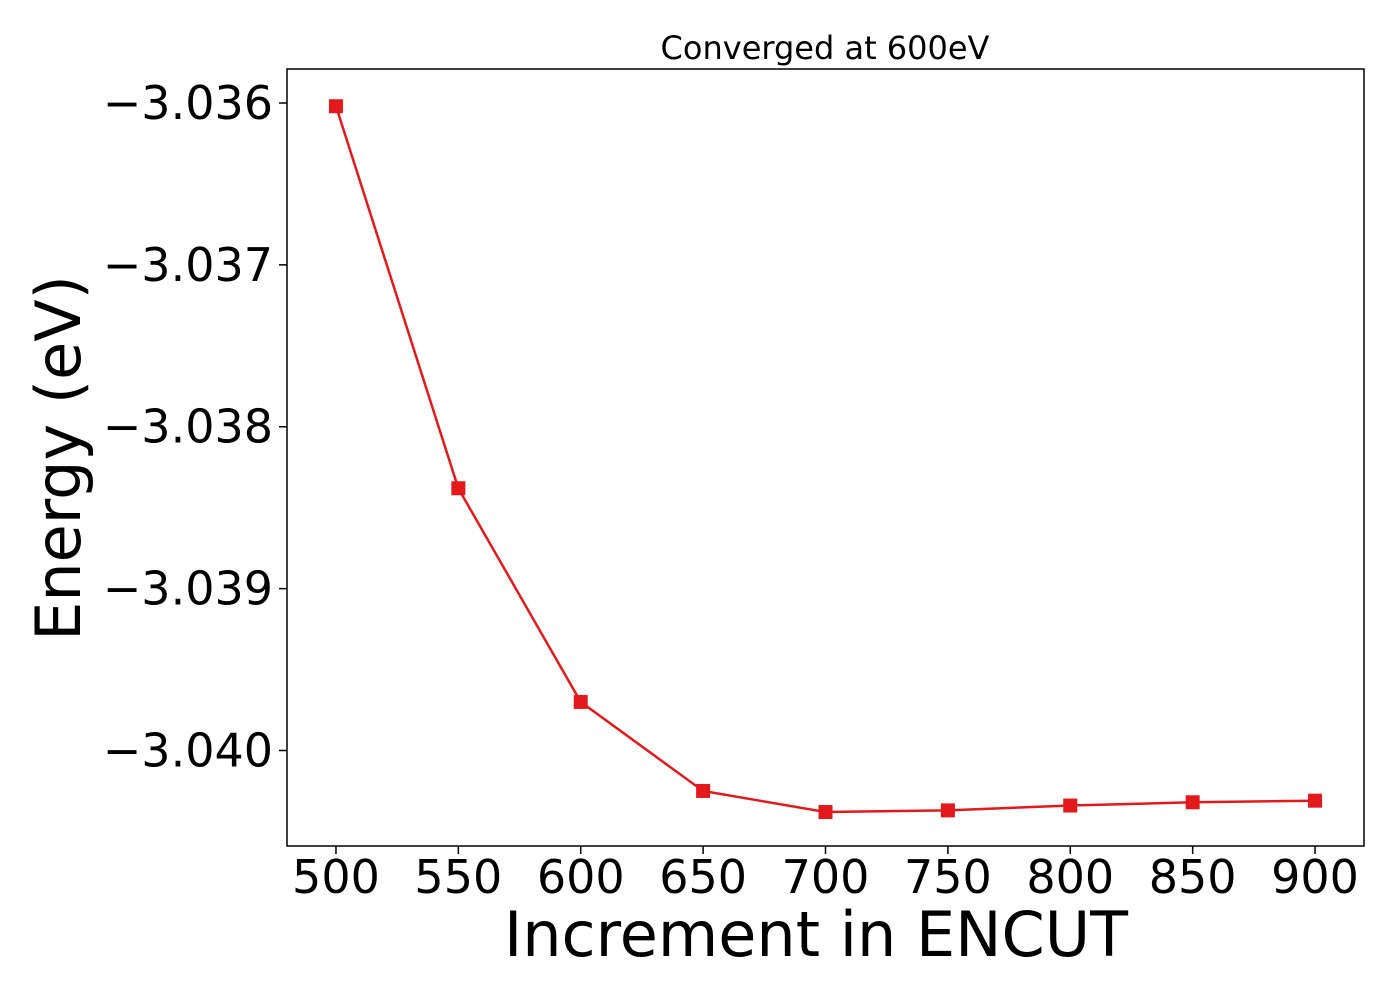  What do you see at coordinates (1070, 877) in the screenshot?
I see `x-tick-label: 800` at bounding box center [1070, 877].